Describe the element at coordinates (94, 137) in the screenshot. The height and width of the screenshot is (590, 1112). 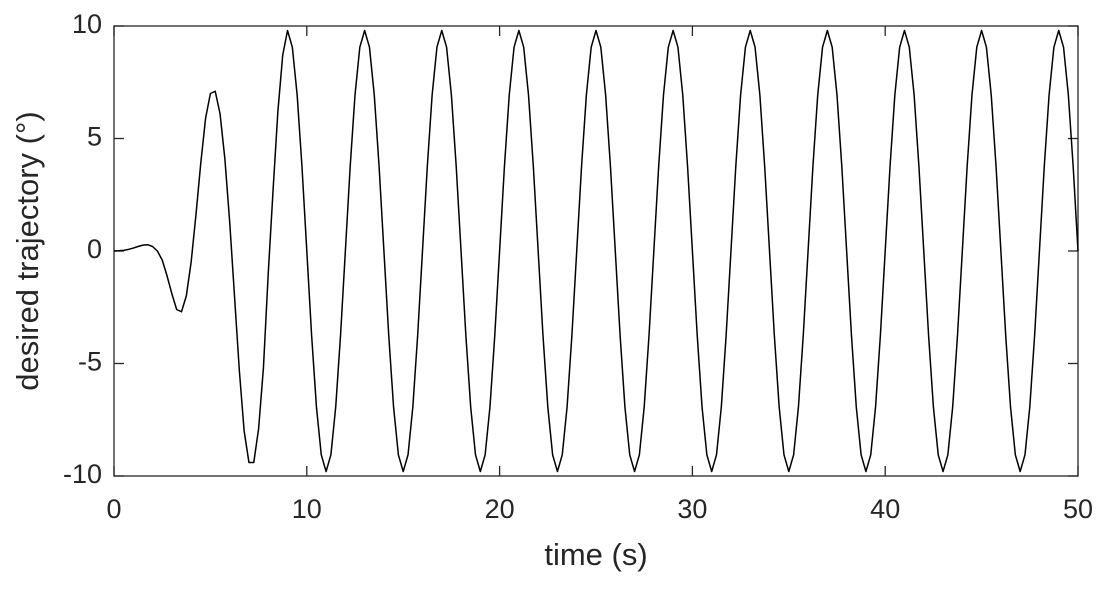
I see `y-tick-label: 5` at that location.